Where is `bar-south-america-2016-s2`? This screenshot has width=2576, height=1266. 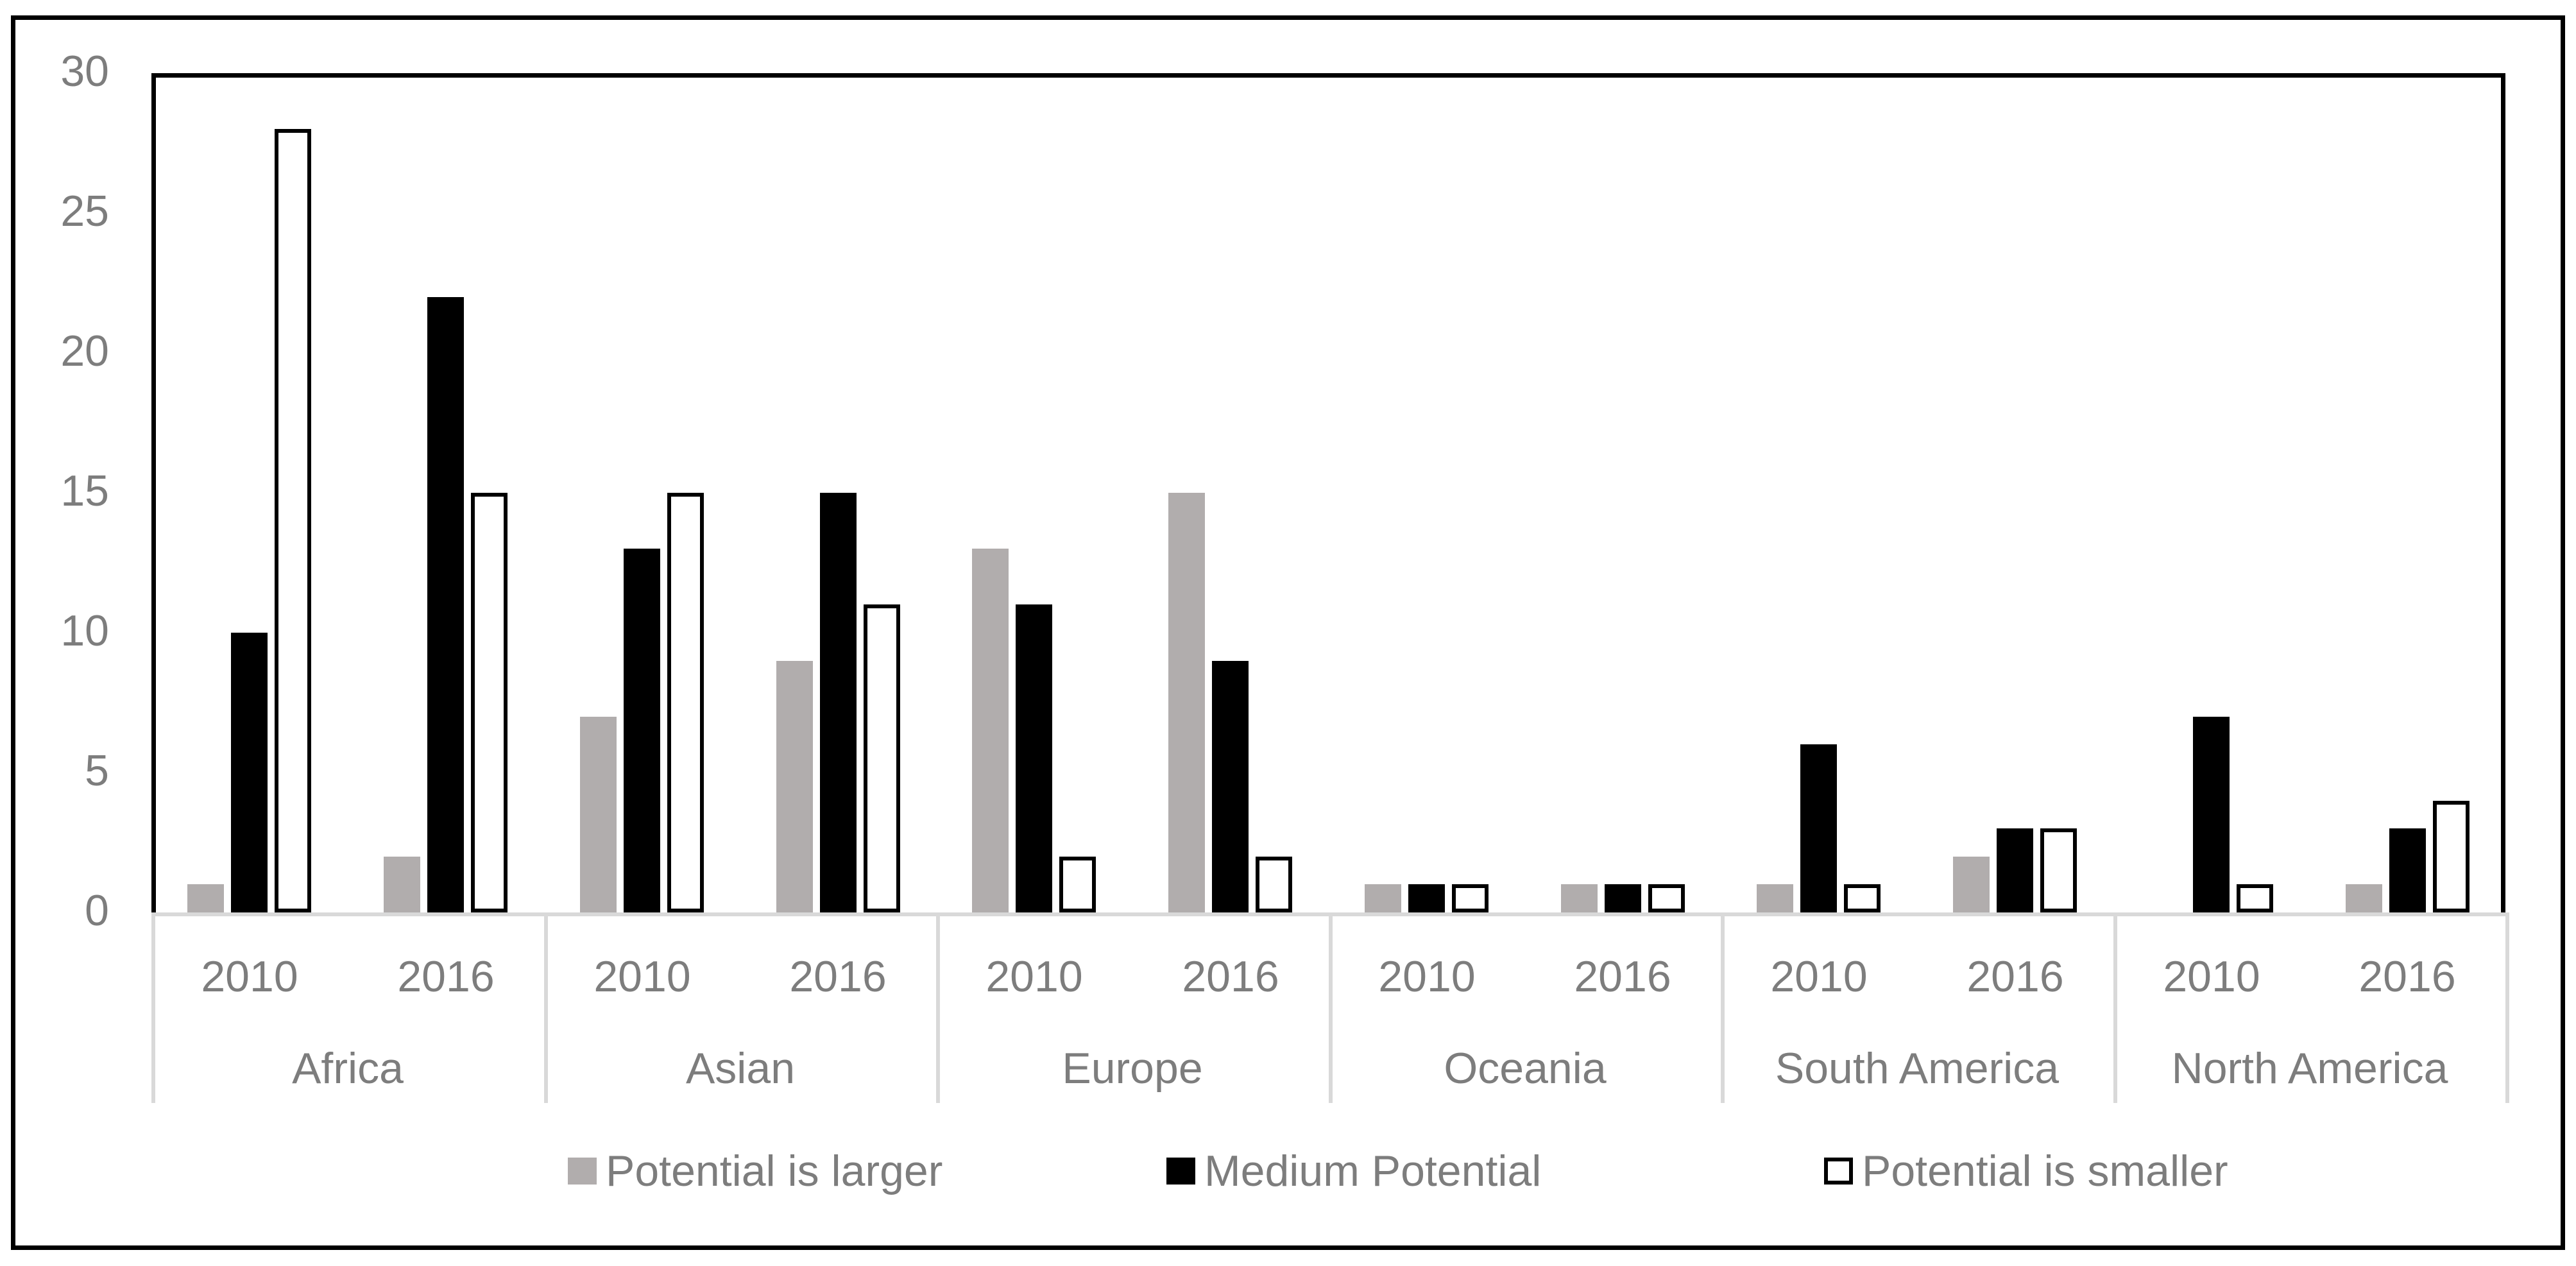
bar-south-america-2016-s2 is located at coordinates (2058, 870).